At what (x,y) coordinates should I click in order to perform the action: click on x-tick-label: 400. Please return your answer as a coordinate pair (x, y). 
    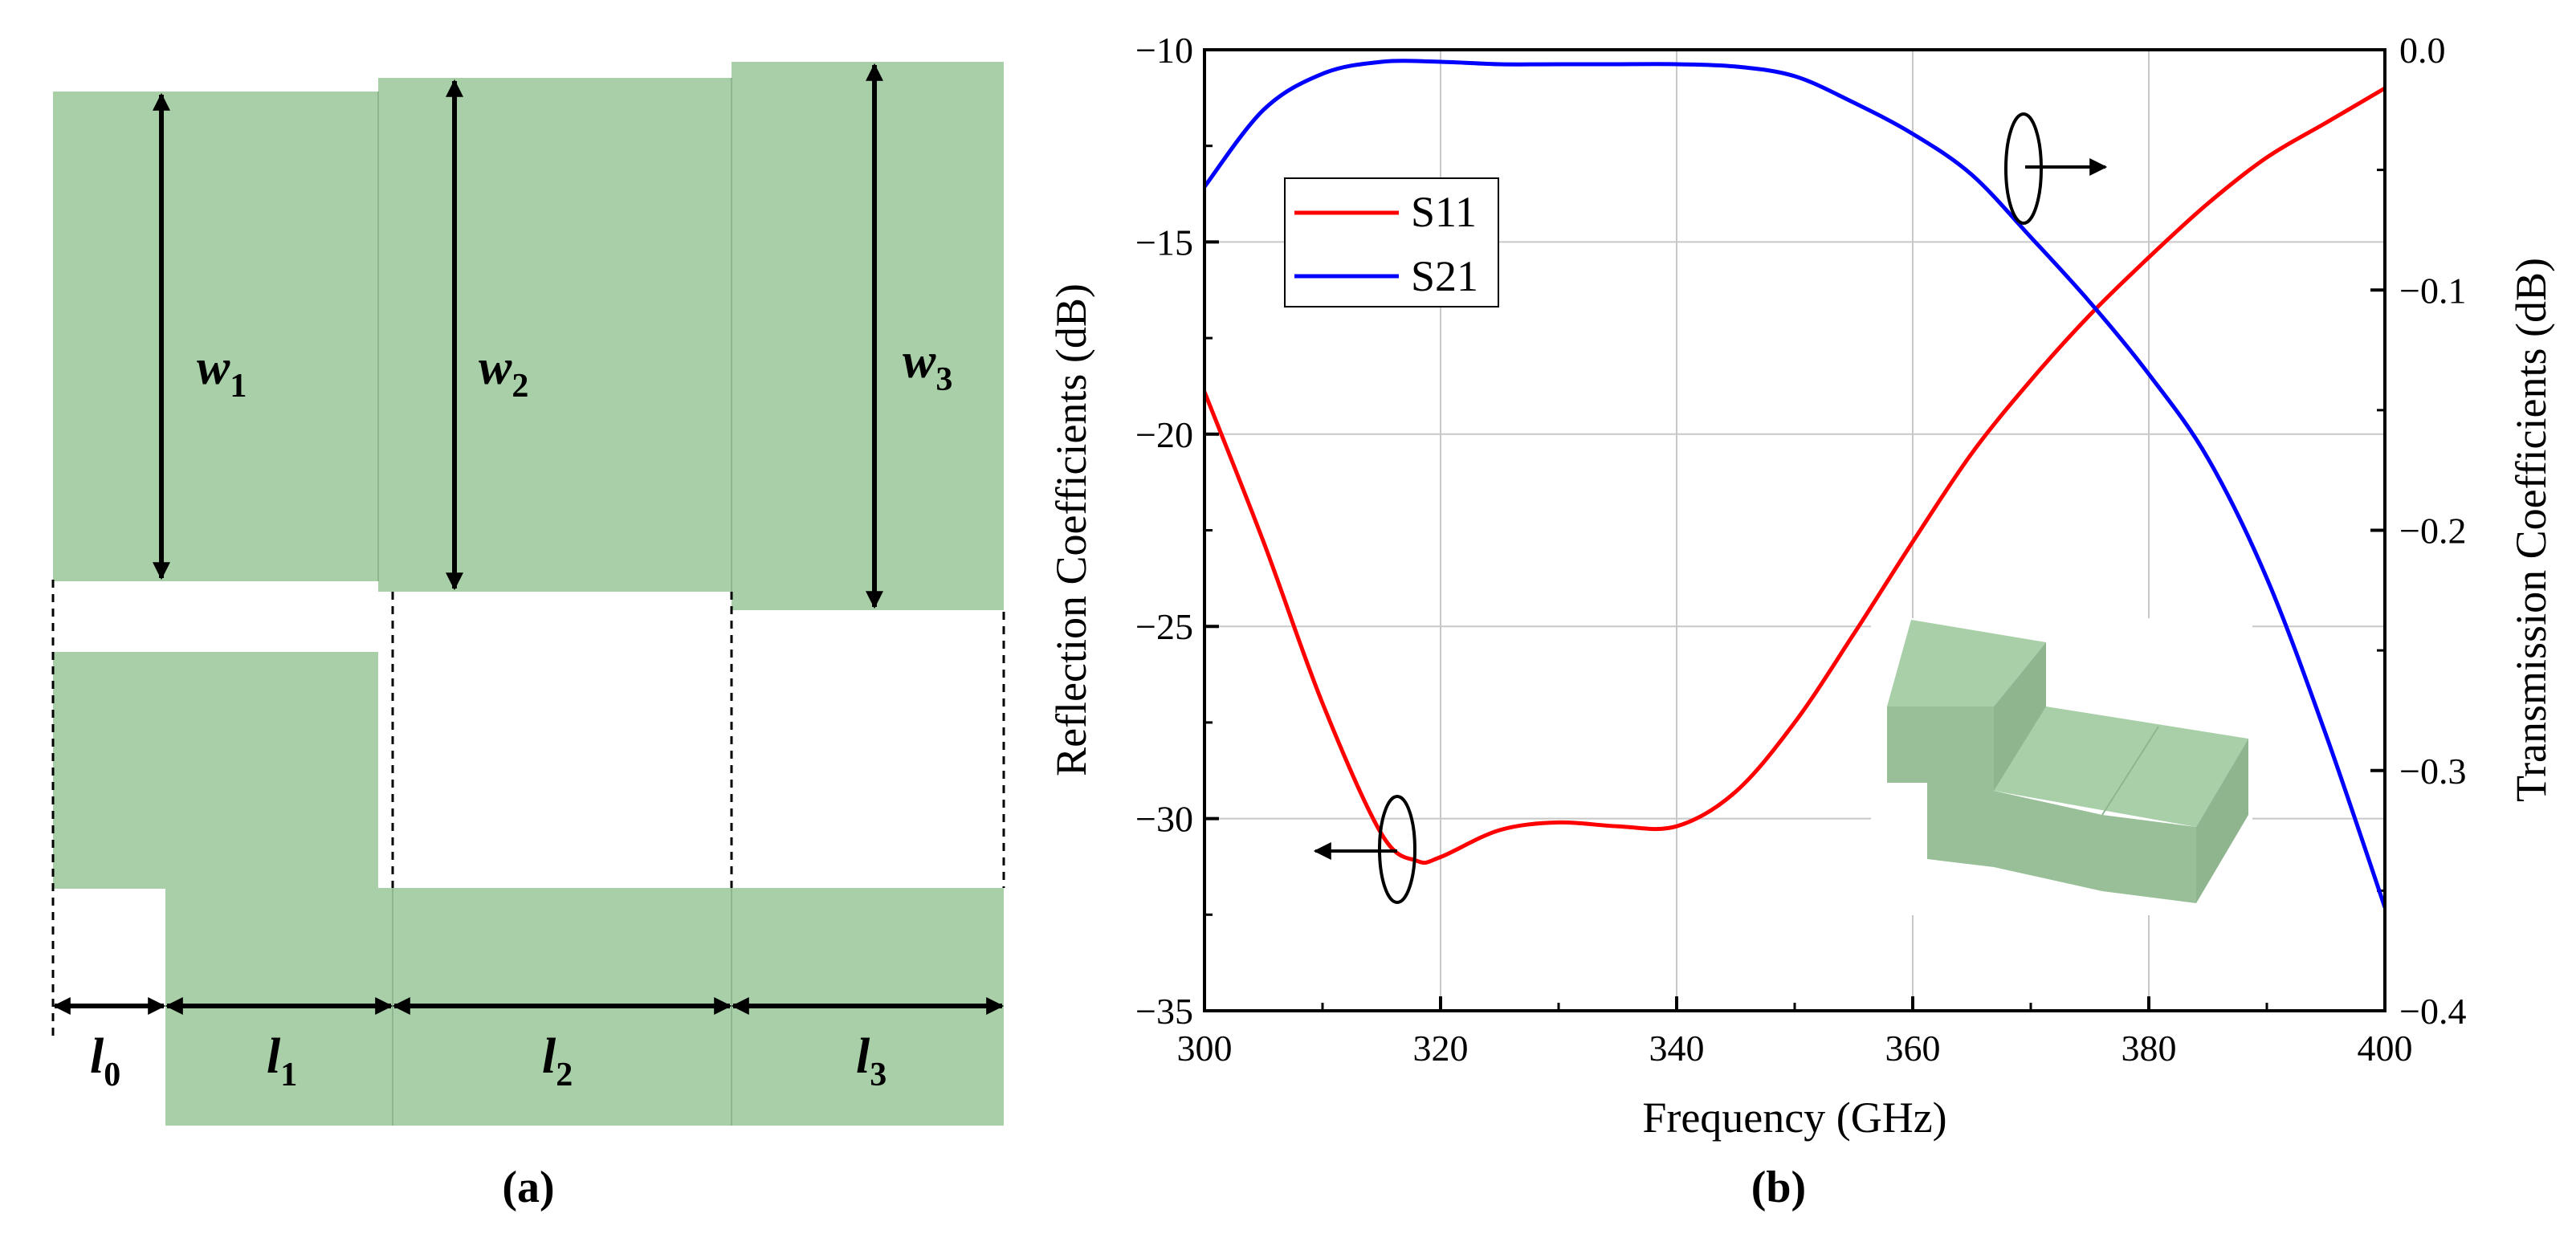
    Looking at the image, I should click on (2385, 1048).